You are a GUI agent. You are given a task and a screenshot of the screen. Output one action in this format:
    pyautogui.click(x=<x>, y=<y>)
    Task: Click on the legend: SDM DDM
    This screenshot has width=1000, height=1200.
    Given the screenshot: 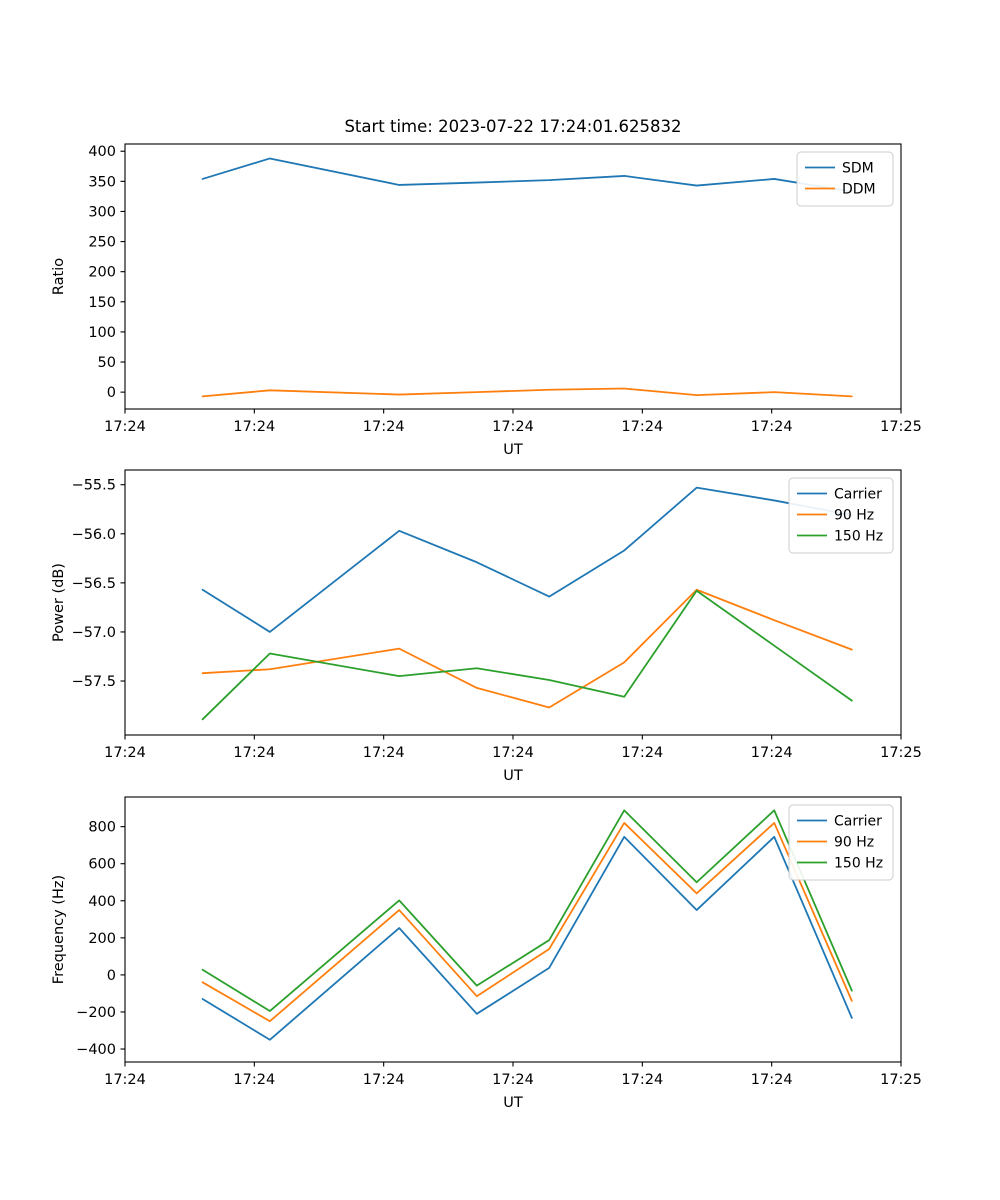 What is the action you would take?
    pyautogui.click(x=845, y=179)
    